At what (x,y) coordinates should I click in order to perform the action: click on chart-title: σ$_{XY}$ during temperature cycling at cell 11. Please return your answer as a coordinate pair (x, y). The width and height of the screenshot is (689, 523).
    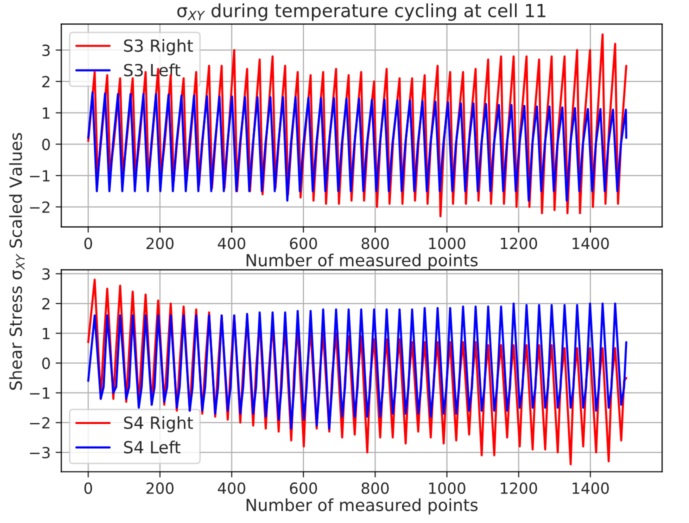
    Looking at the image, I should click on (361, 12).